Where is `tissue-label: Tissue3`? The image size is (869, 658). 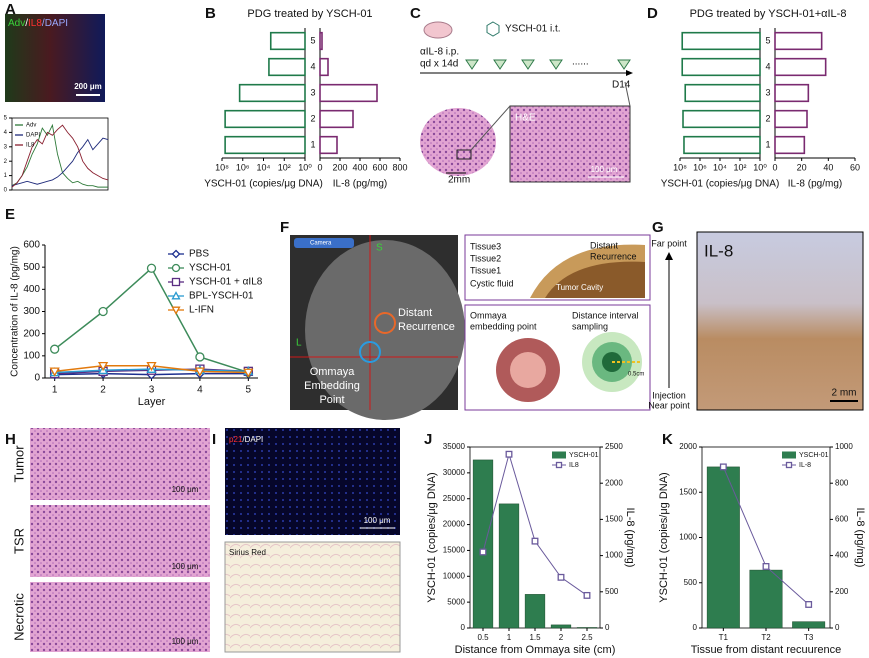 tissue-label: Tissue3 is located at coordinates (485, 246).